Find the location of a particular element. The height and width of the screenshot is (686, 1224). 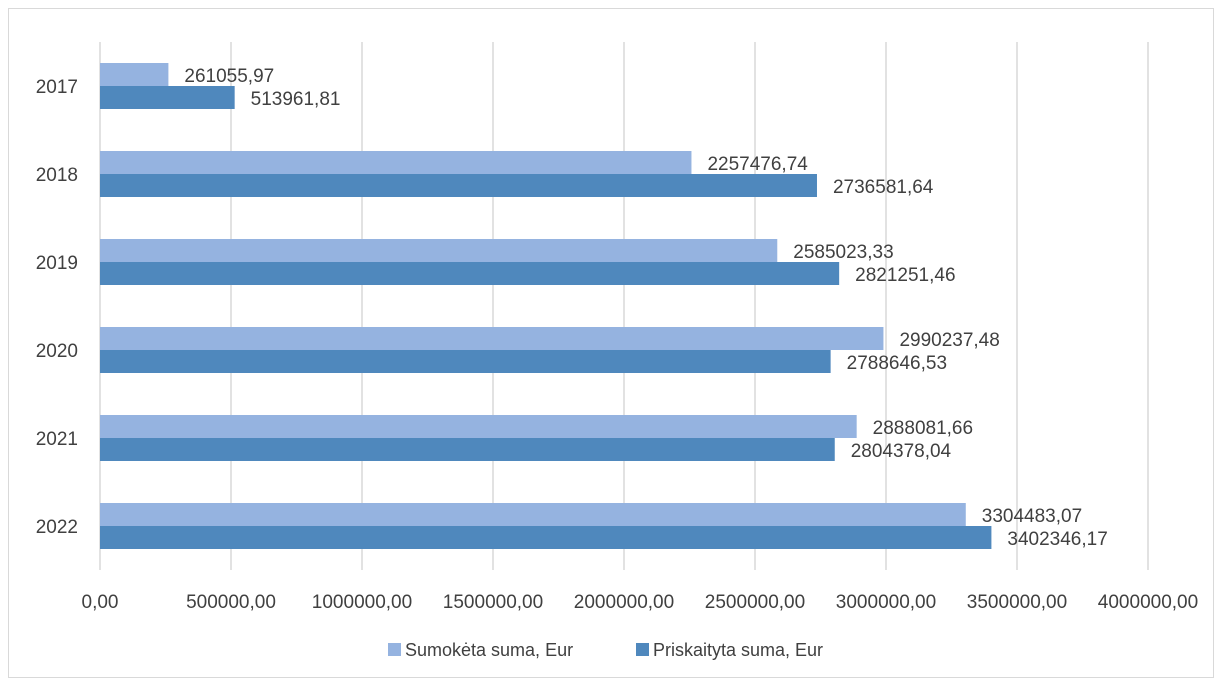

data-label: 2788646,53 is located at coordinates (897, 363).